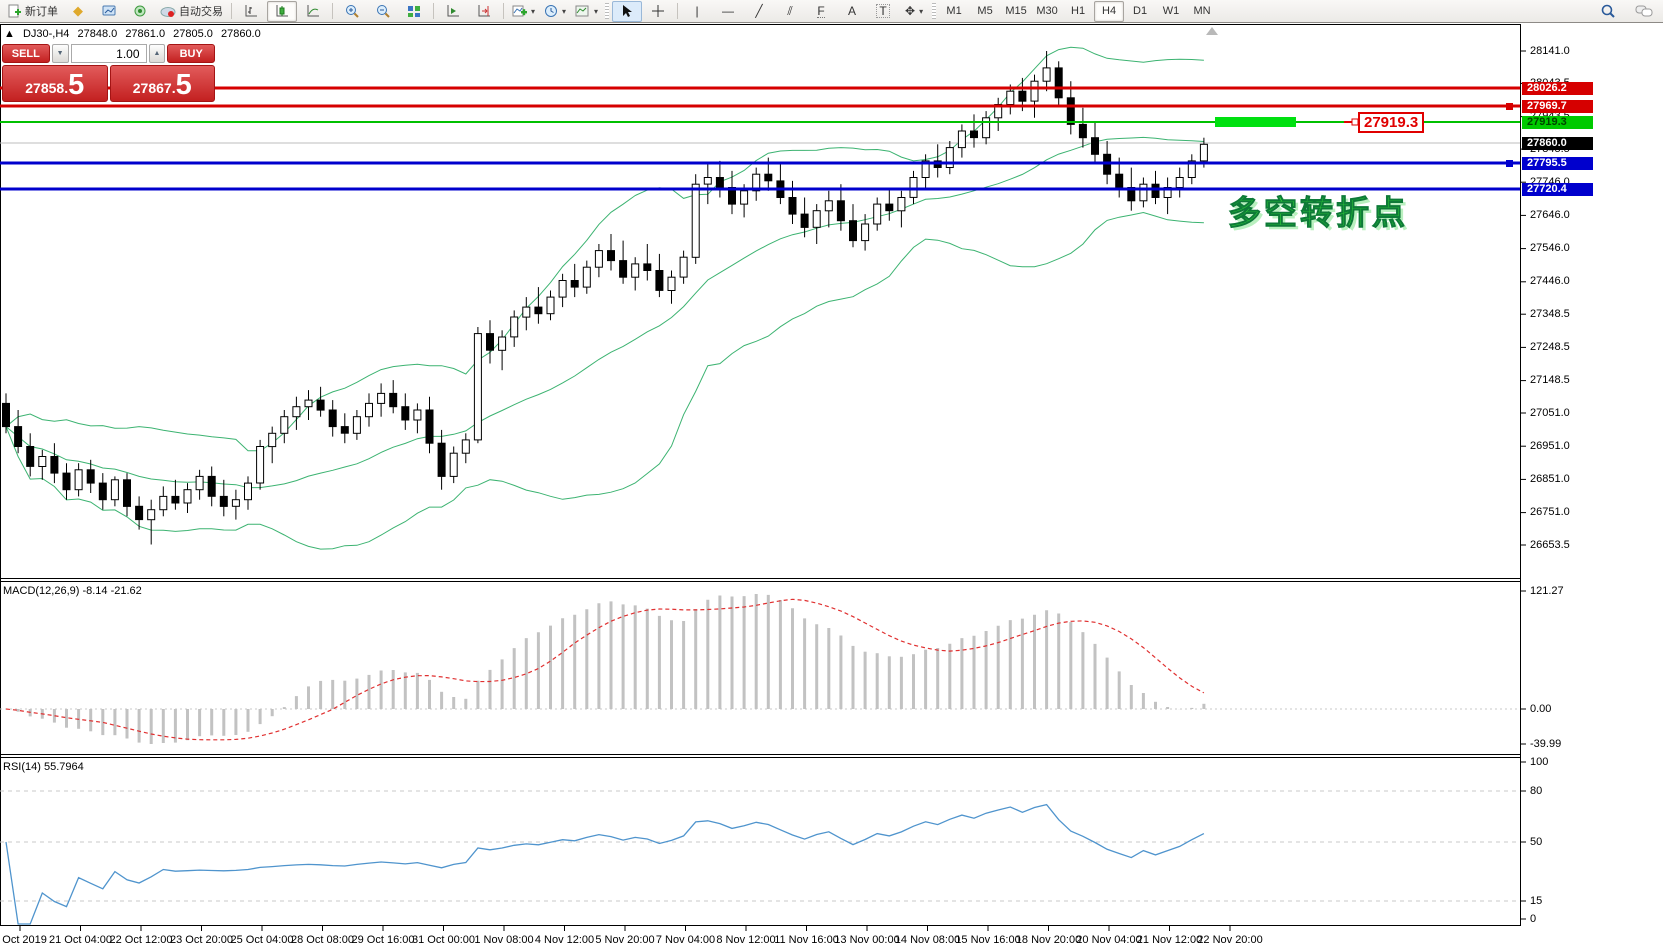  I want to click on indicators-button: ▾, so click(523, 11).